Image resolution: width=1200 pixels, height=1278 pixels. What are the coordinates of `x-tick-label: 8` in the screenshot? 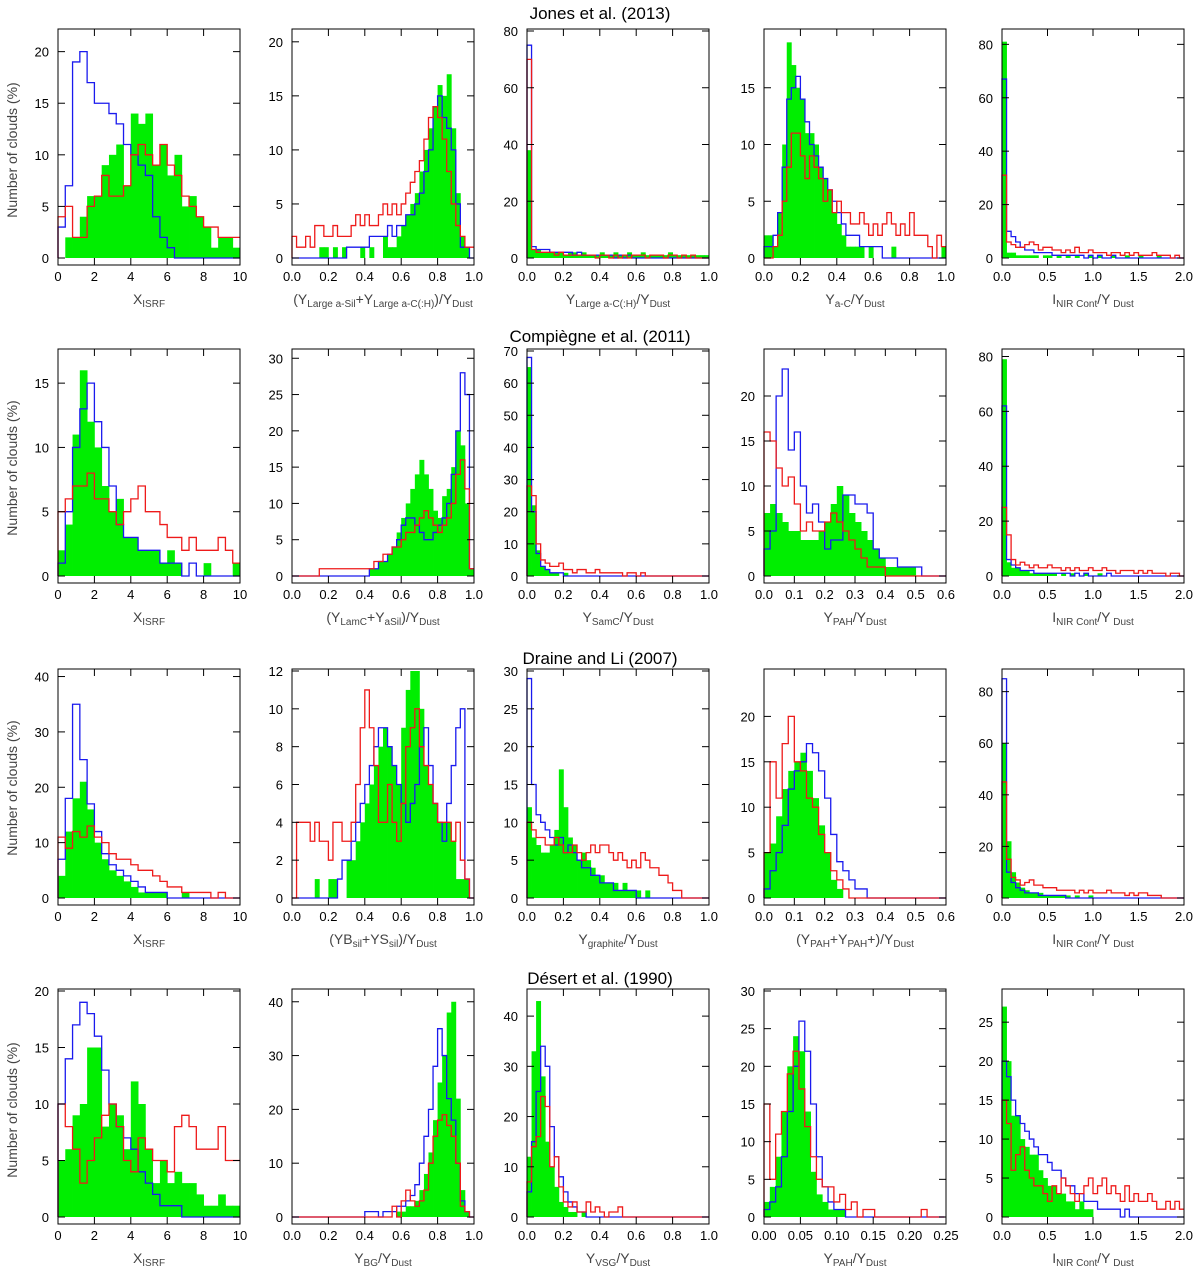 It's located at (203, 916).